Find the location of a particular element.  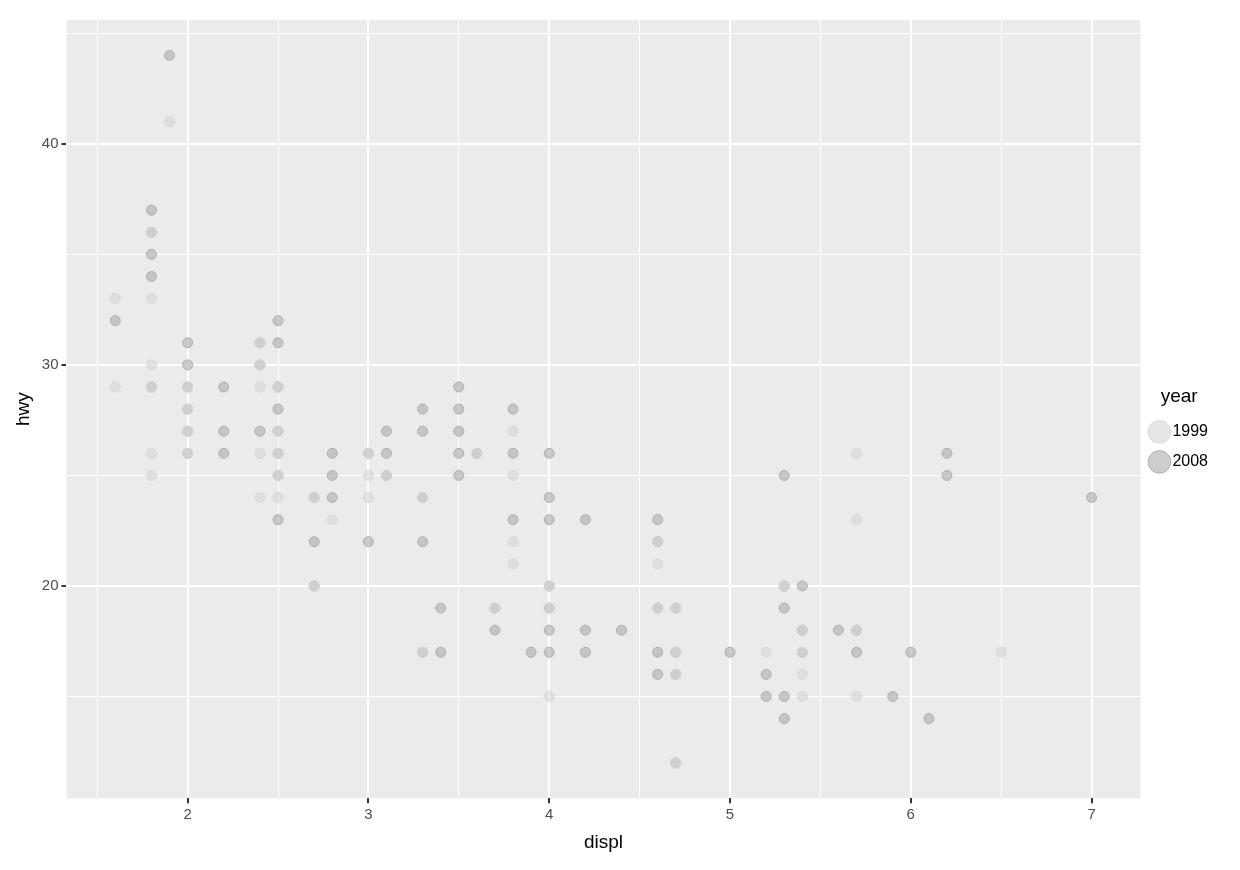

y-tick-label: 40 is located at coordinates (50, 142).